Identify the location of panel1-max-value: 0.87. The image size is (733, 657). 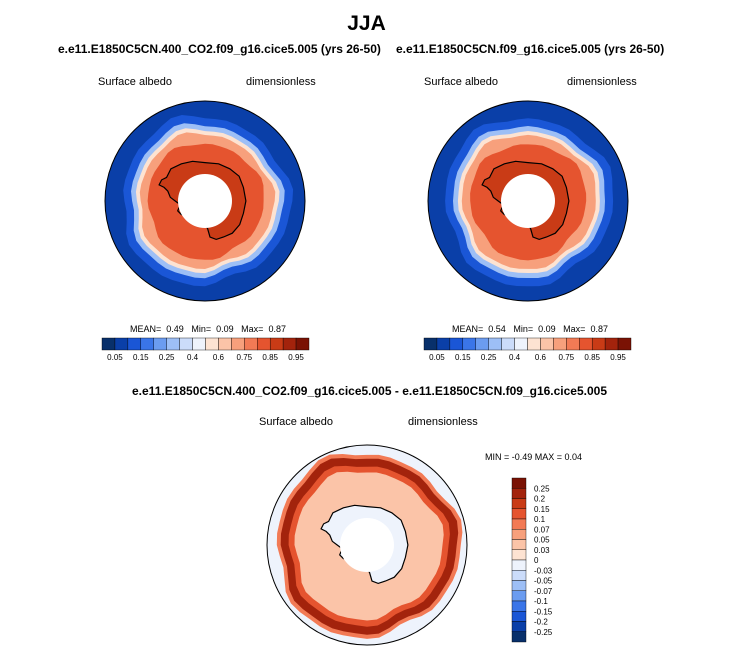
(277, 329).